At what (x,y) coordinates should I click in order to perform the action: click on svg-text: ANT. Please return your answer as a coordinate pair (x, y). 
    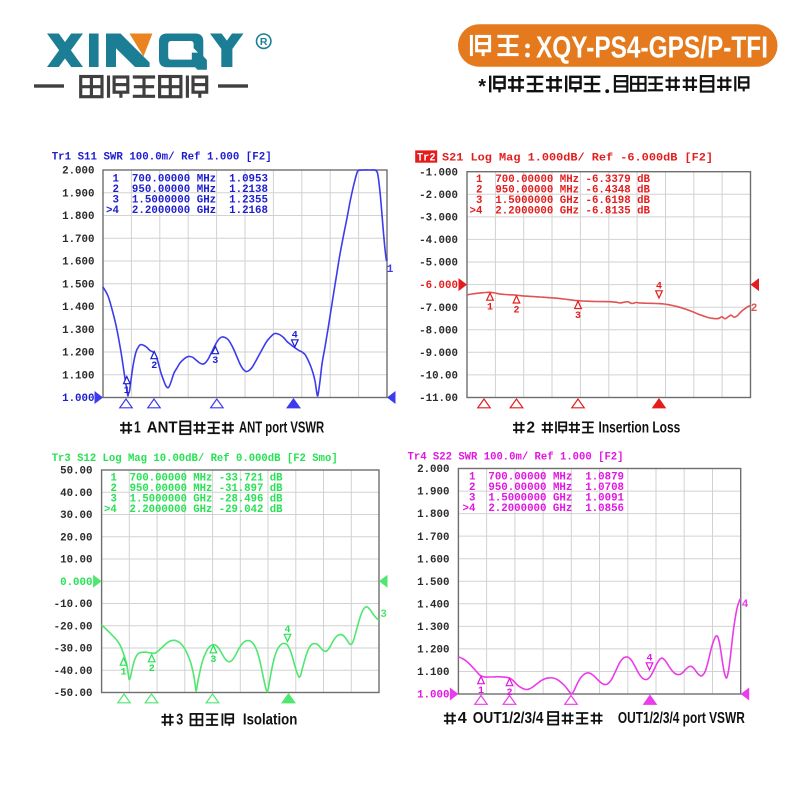
    Looking at the image, I should click on (162, 428).